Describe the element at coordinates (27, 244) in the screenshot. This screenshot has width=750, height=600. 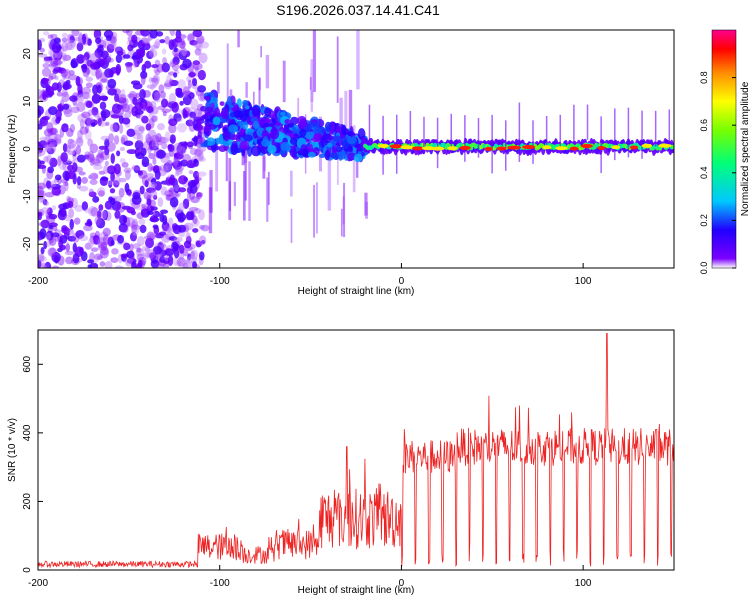
I see `spectrogram-y-tick-label: -20` at that location.